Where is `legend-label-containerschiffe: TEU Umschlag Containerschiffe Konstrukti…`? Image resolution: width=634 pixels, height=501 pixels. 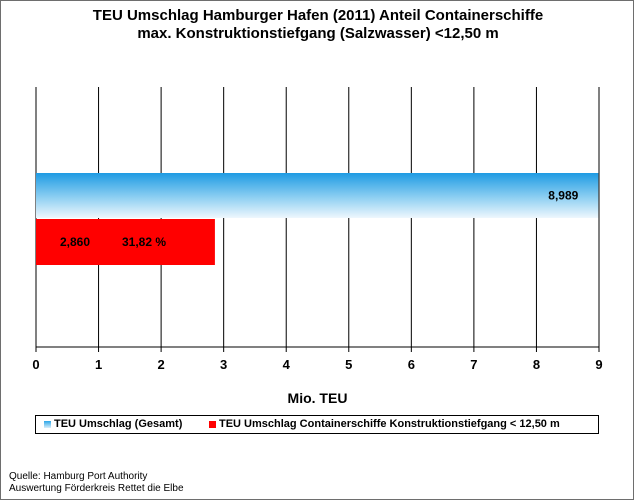 legend-label-containerschiffe: TEU Umschlag Containerschiffe Konstrukti… is located at coordinates (389, 424).